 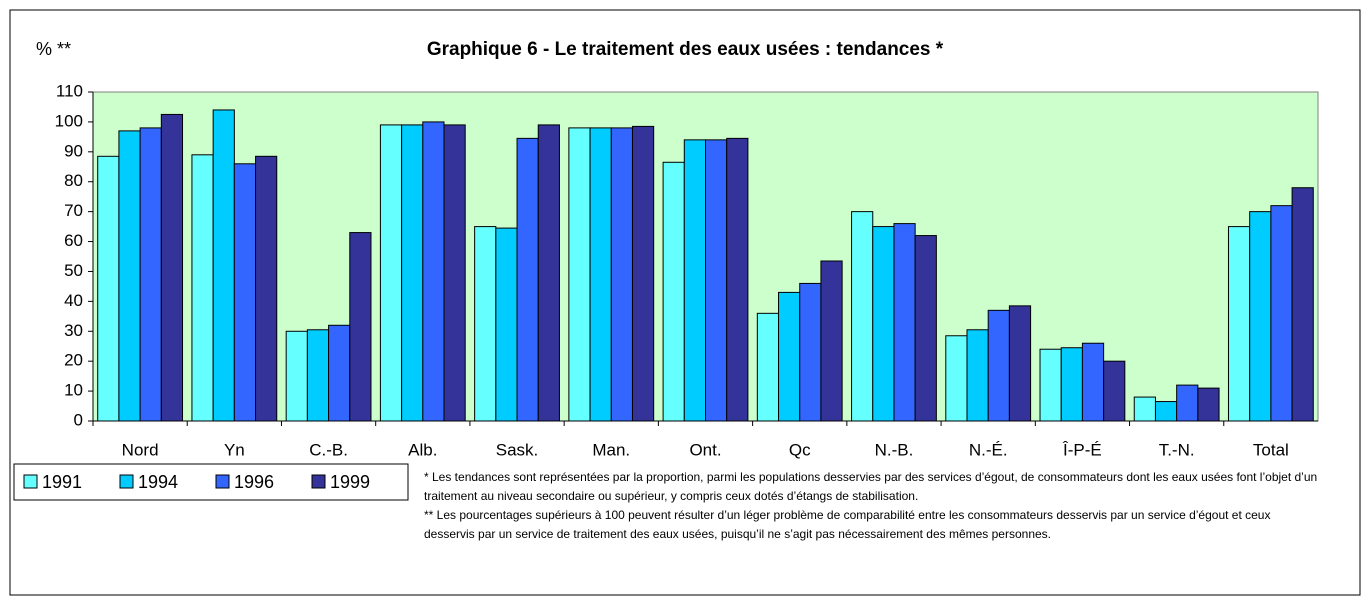 What do you see at coordinates (158, 482) in the screenshot?
I see `legend-label: 1994` at bounding box center [158, 482].